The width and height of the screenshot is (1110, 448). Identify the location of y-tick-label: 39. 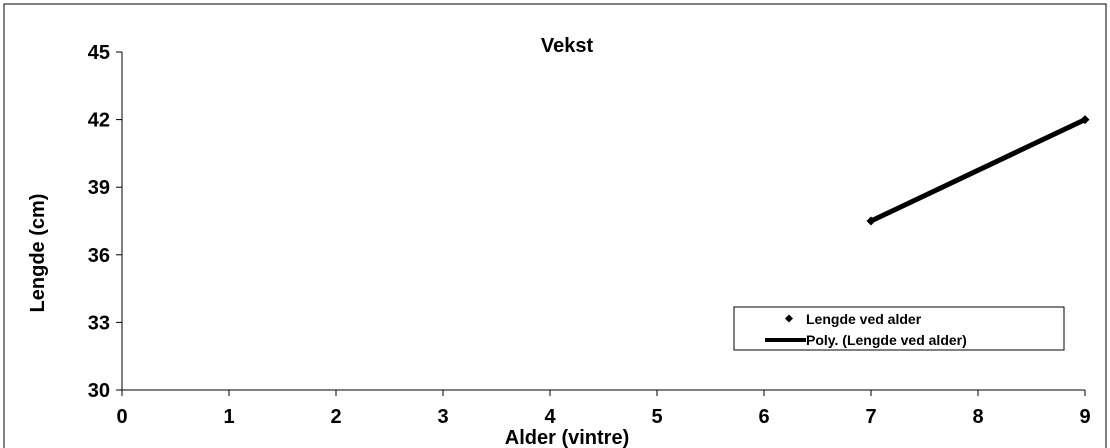
(99, 188).